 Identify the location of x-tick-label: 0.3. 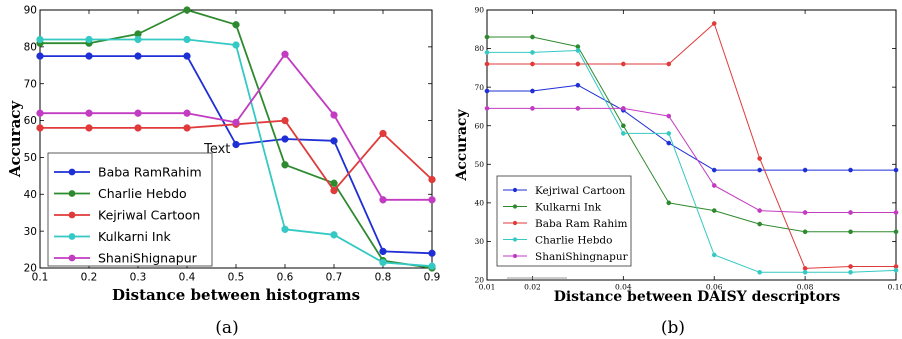
(138, 278).